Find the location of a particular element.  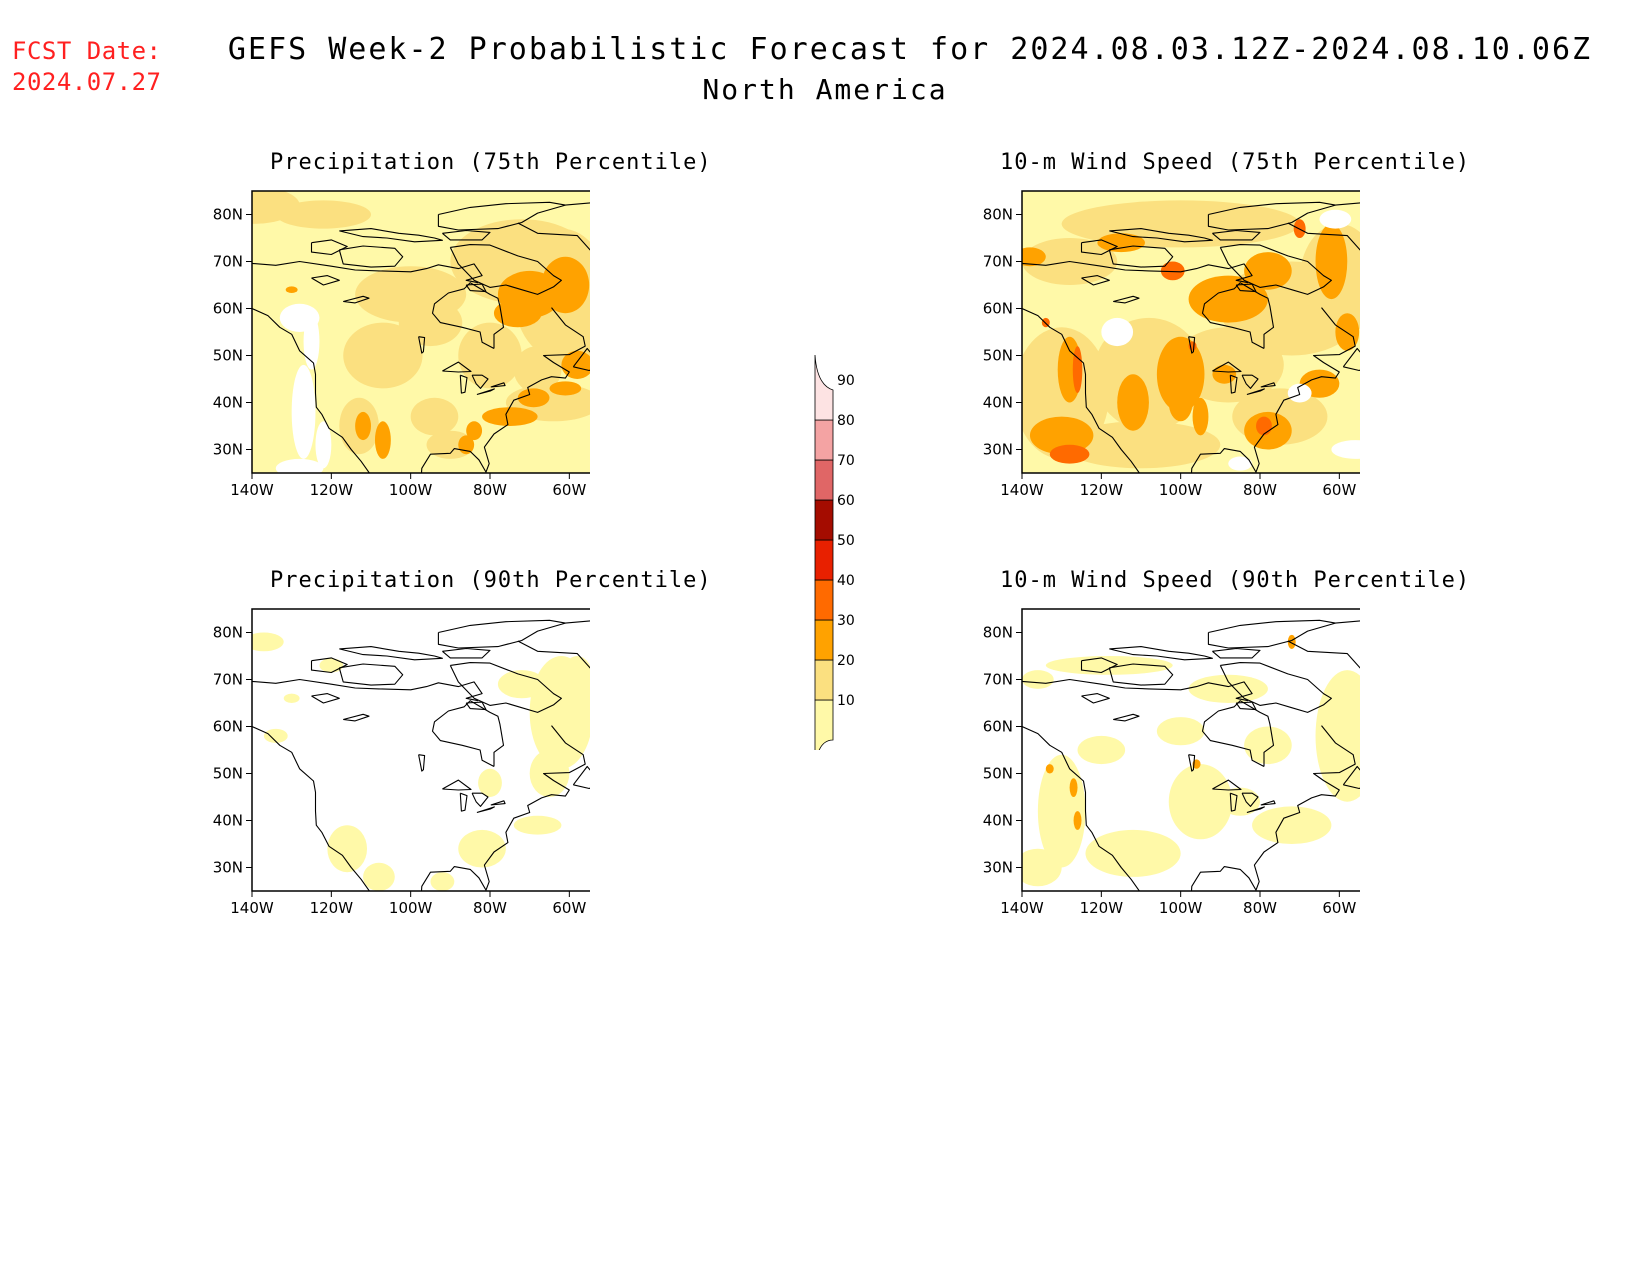

colorbar-label: 60 is located at coordinates (846, 501).